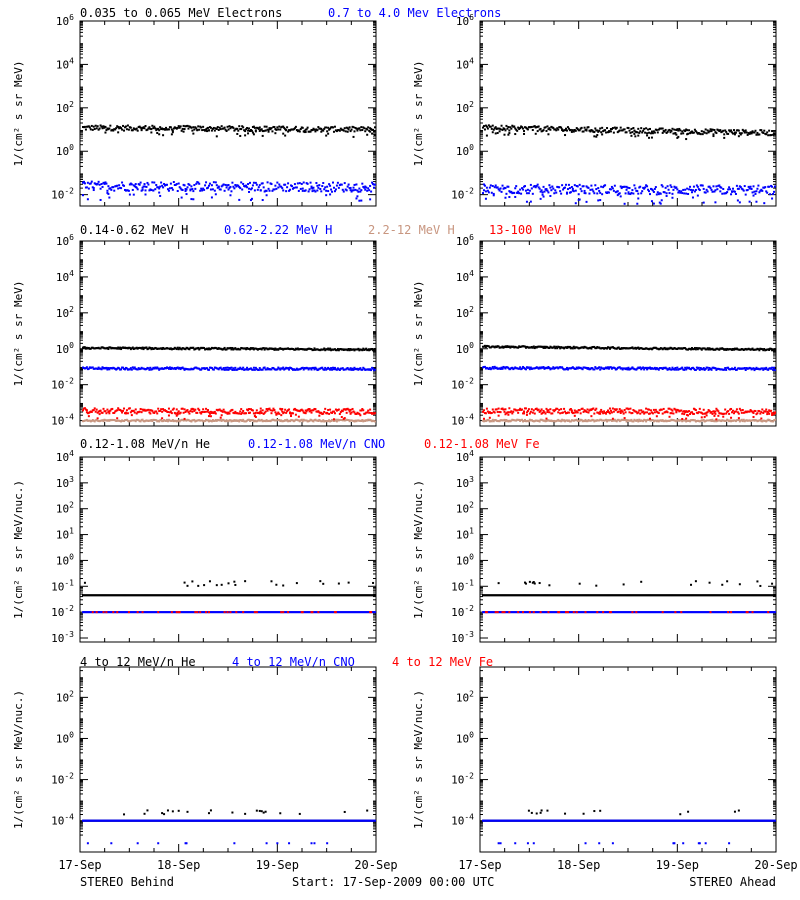 The width and height of the screenshot is (800, 900). Describe the element at coordinates (278, 230) in the screenshot. I see `legend-entry-1-1: 0.62-2.22 MeV H` at that location.